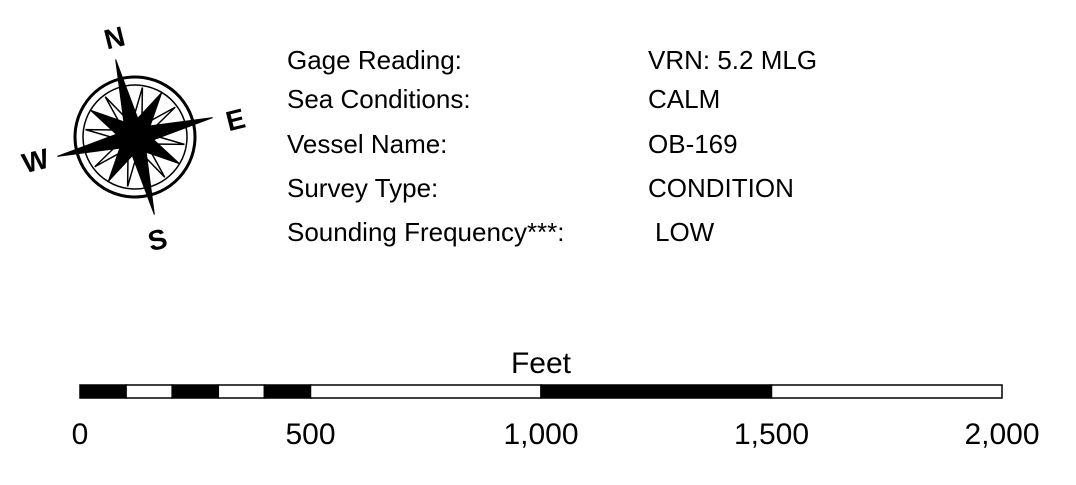 This screenshot has width=1076, height=485. I want to click on compass-north: N, so click(114, 37).